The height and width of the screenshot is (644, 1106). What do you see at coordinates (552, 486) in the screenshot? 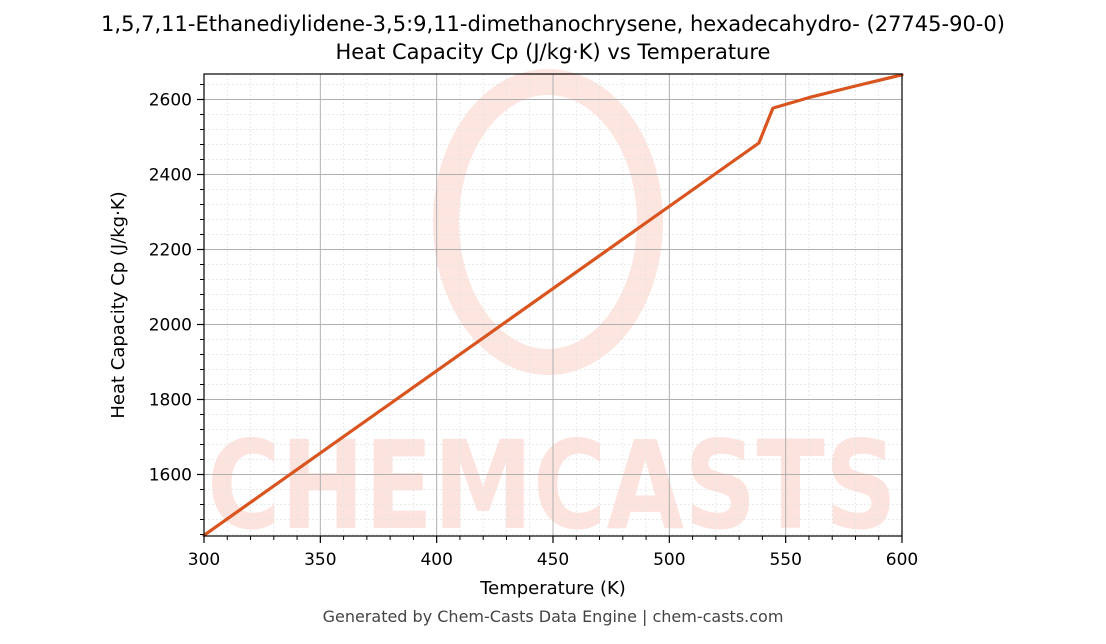
I see `watermark-text: CHEMCASTS` at bounding box center [552, 486].